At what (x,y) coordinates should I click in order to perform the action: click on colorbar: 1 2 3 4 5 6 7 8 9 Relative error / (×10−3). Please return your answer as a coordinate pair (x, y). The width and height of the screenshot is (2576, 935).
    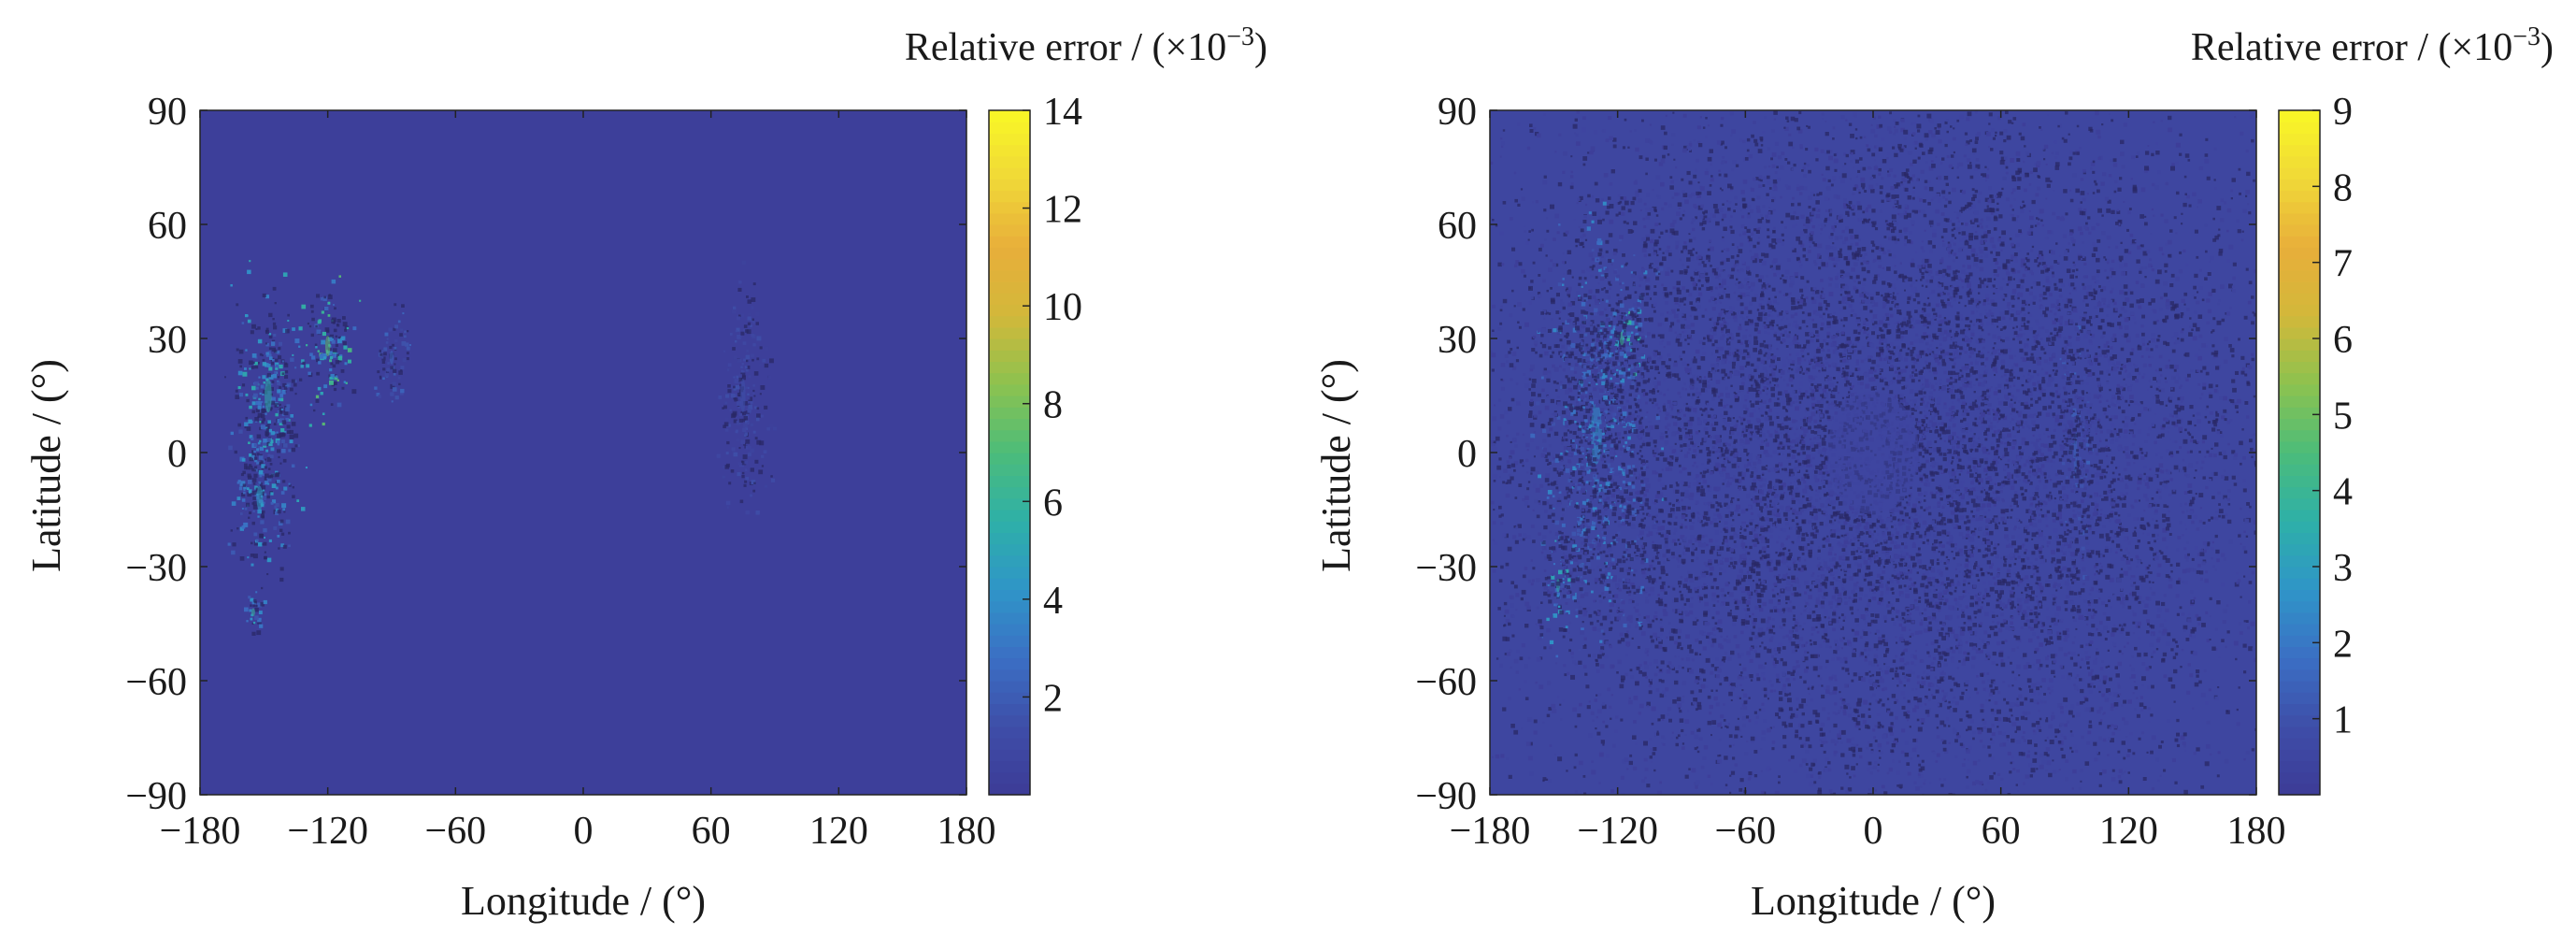
    Looking at the image, I should click on (2372, 409).